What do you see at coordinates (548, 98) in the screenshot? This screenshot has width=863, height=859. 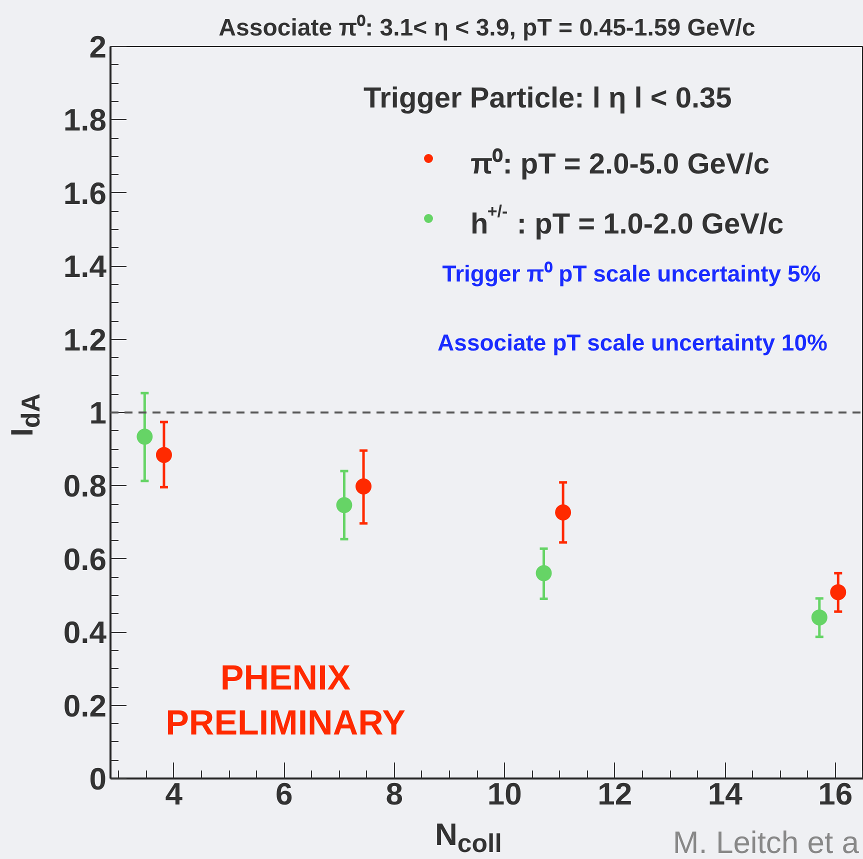 I see `legend-title: Trigger Particle: l η l < 0.35` at bounding box center [548, 98].